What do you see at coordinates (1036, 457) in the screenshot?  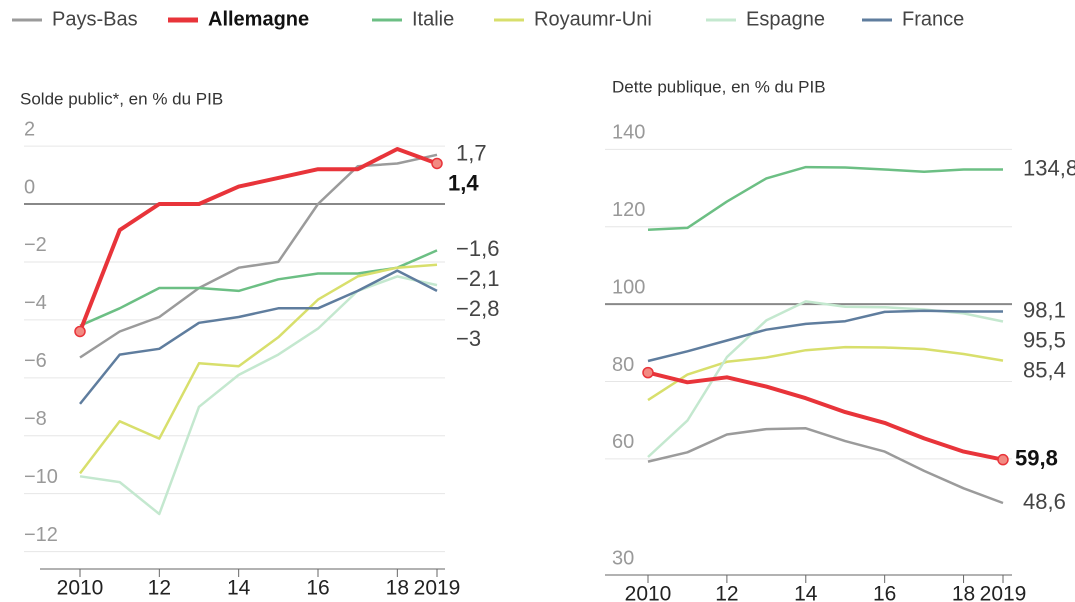 I see `end-label: 59,8` at bounding box center [1036, 457].